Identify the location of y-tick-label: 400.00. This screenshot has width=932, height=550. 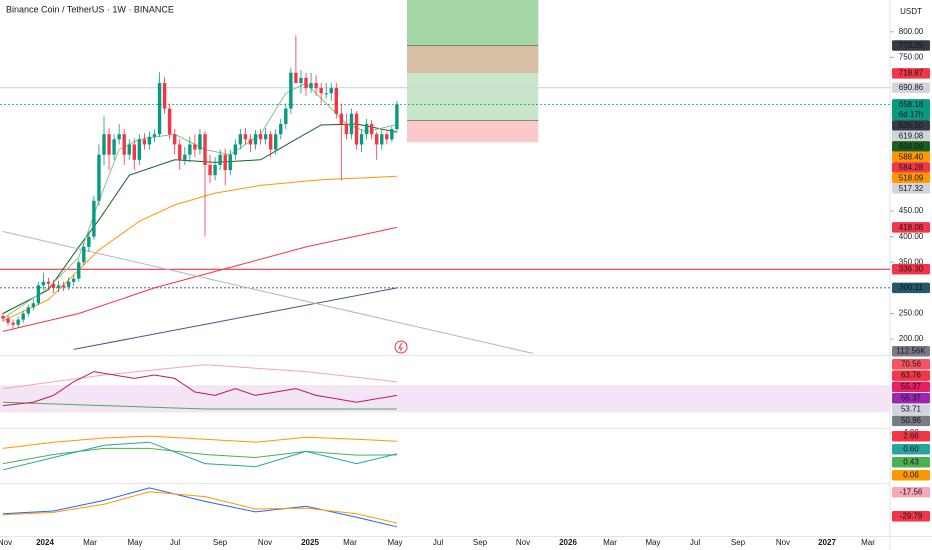
(911, 236).